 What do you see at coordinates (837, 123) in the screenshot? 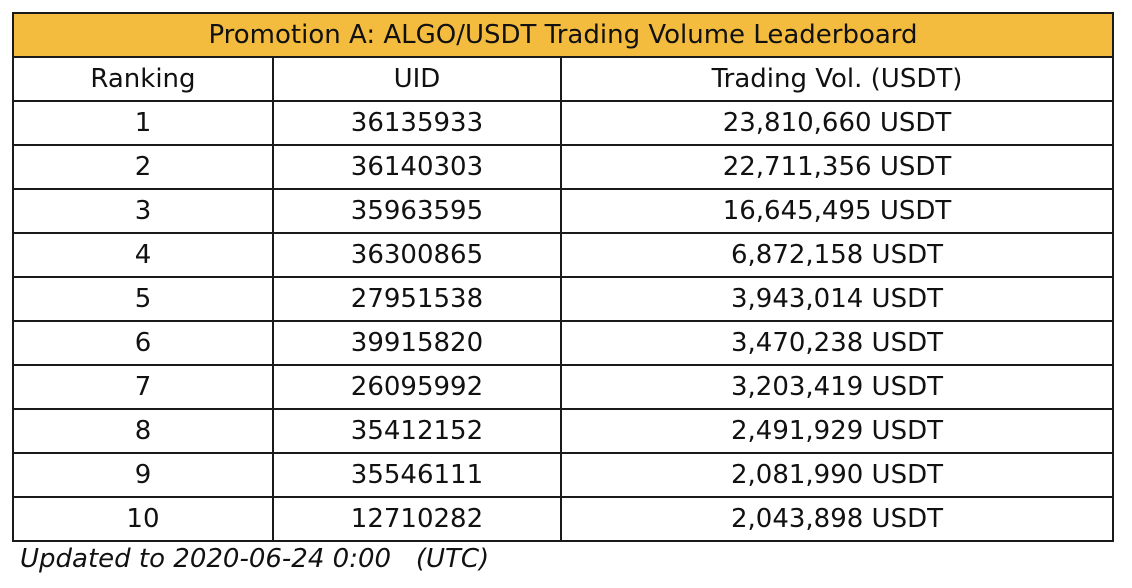
I see `volume-cell: 23,810,660 USDT` at bounding box center [837, 123].